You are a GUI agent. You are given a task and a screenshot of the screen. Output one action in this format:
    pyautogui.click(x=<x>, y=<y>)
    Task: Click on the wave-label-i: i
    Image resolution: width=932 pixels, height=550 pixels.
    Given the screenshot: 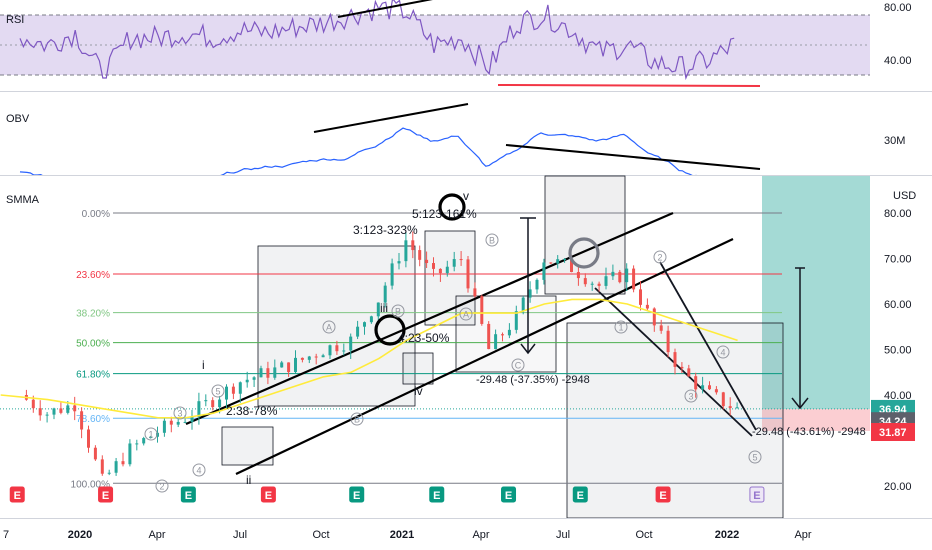 What is the action you would take?
    pyautogui.click(x=203, y=365)
    